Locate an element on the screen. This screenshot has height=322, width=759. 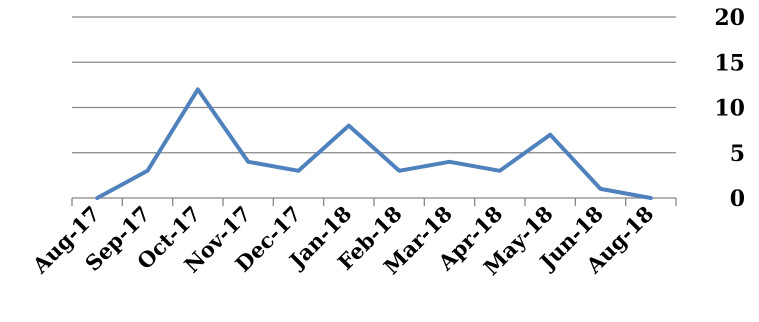
y-axis-tick-labels: 0 5 10 15 20 is located at coordinates (729, 108).